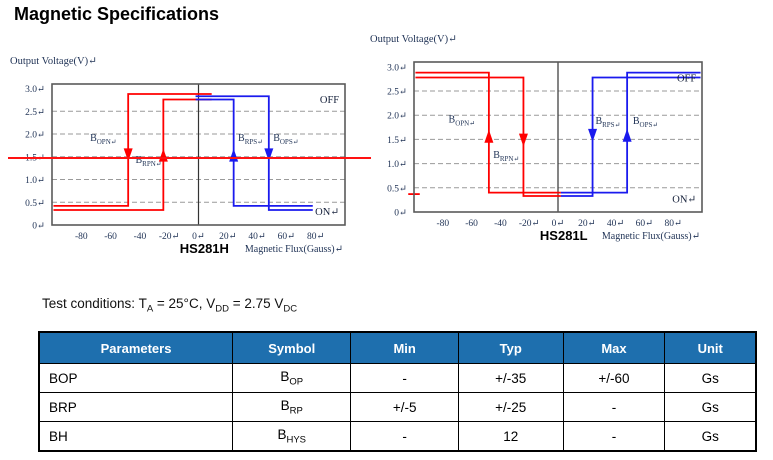  What do you see at coordinates (136, 378) in the screenshot?
I see `cell-parameter: BOP` at bounding box center [136, 378].